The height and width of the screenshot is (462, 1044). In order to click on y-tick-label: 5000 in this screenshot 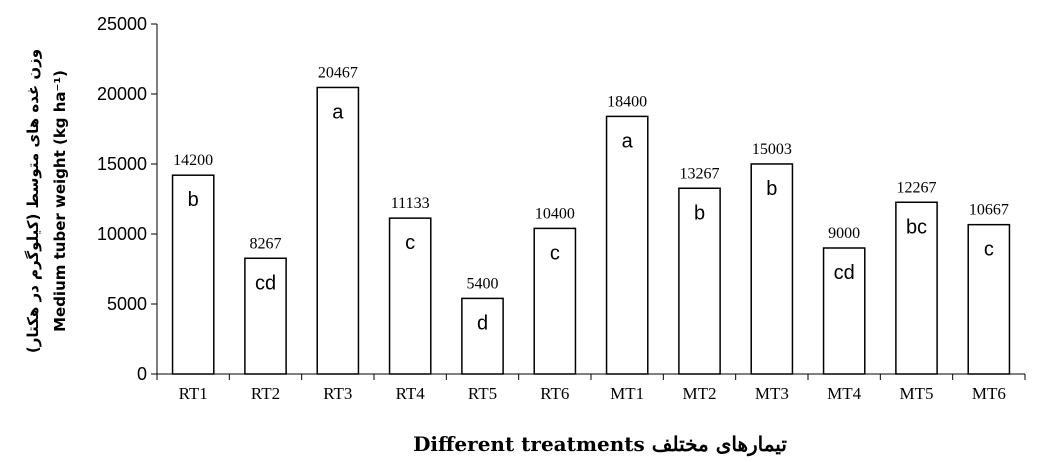, I will do `click(127, 304)`.